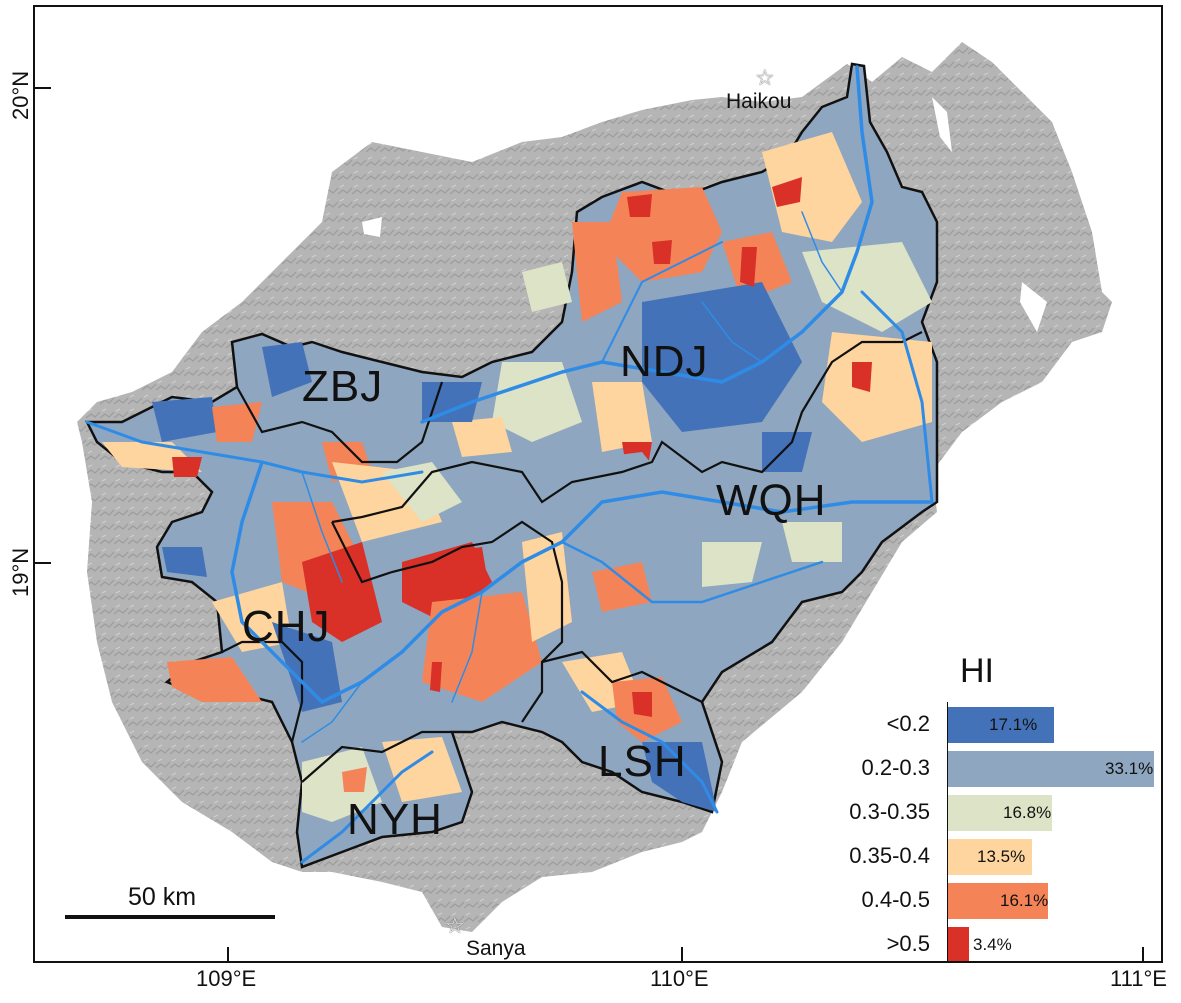 Image resolution: width=1181 pixels, height=1003 pixels. Describe the element at coordinates (343, 386) in the screenshot. I see `region-label-zbj: ZBJ` at that location.